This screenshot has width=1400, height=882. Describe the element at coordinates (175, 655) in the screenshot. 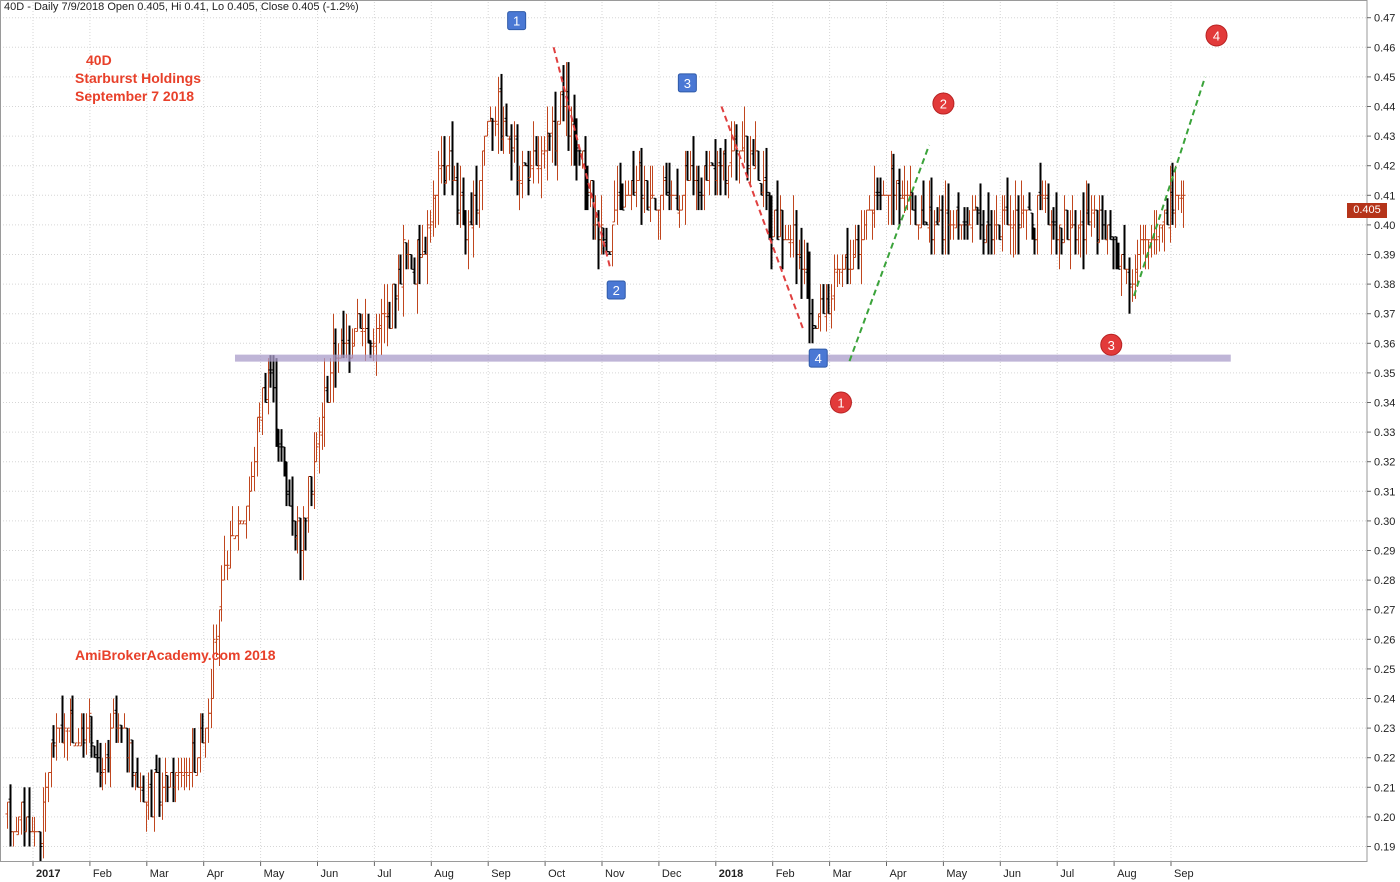

I see `watermark-label: AmiBrokerAcademy.com 2018` at that location.